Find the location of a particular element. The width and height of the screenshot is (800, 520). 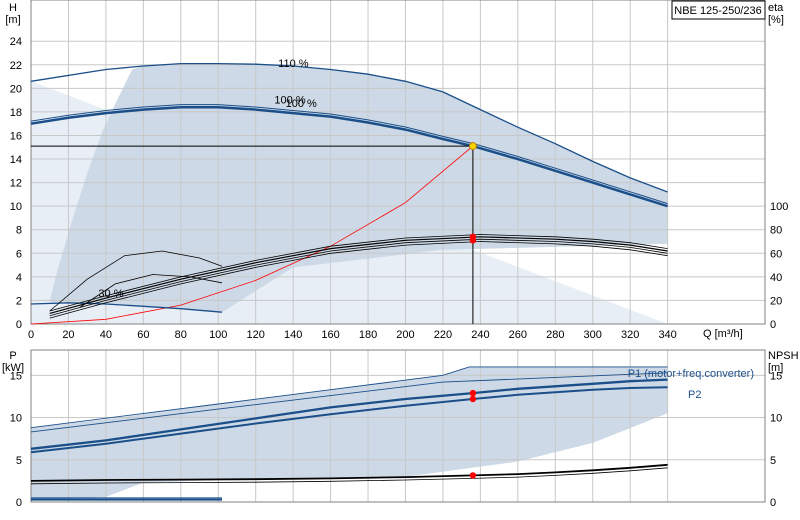

x-tick-label: 300 is located at coordinates (593, 335).